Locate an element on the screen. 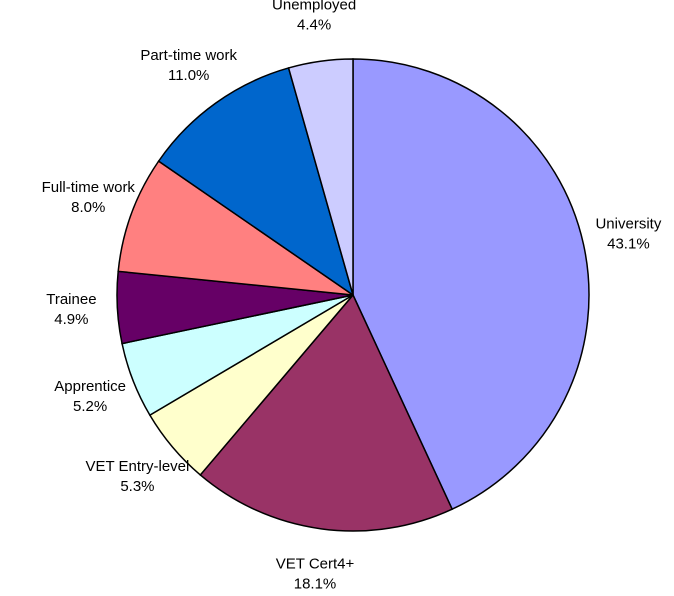 The width and height of the screenshot is (674, 596). slice-value-label: 11.0% is located at coordinates (188, 75).